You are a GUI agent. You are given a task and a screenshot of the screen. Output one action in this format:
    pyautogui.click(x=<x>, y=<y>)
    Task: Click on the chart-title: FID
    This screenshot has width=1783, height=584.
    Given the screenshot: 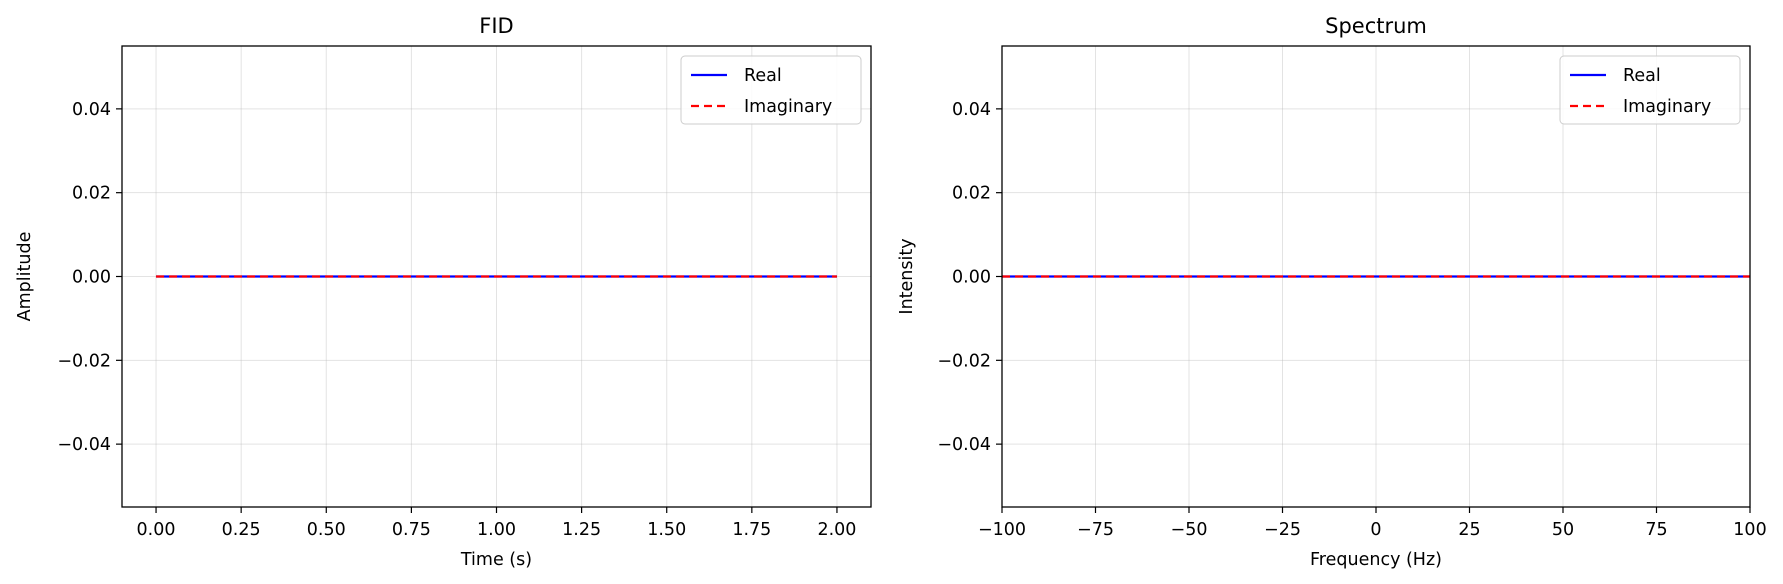 What is the action you would take?
    pyautogui.click(x=496, y=26)
    